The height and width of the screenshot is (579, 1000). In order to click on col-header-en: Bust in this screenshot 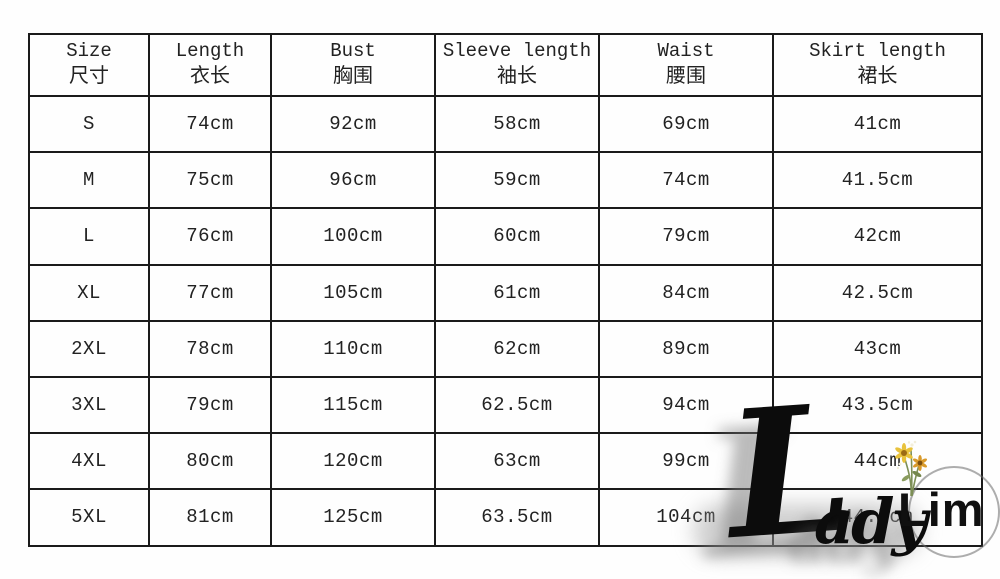, I will do `click(353, 51)`.